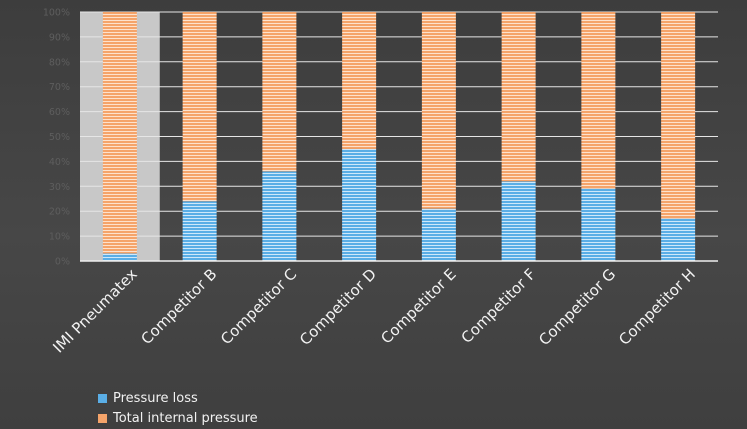 The height and width of the screenshot is (429, 747). What do you see at coordinates (119, 257) in the screenshot?
I see `bar-pressure-loss-imi-pneumatex` at bounding box center [119, 257].